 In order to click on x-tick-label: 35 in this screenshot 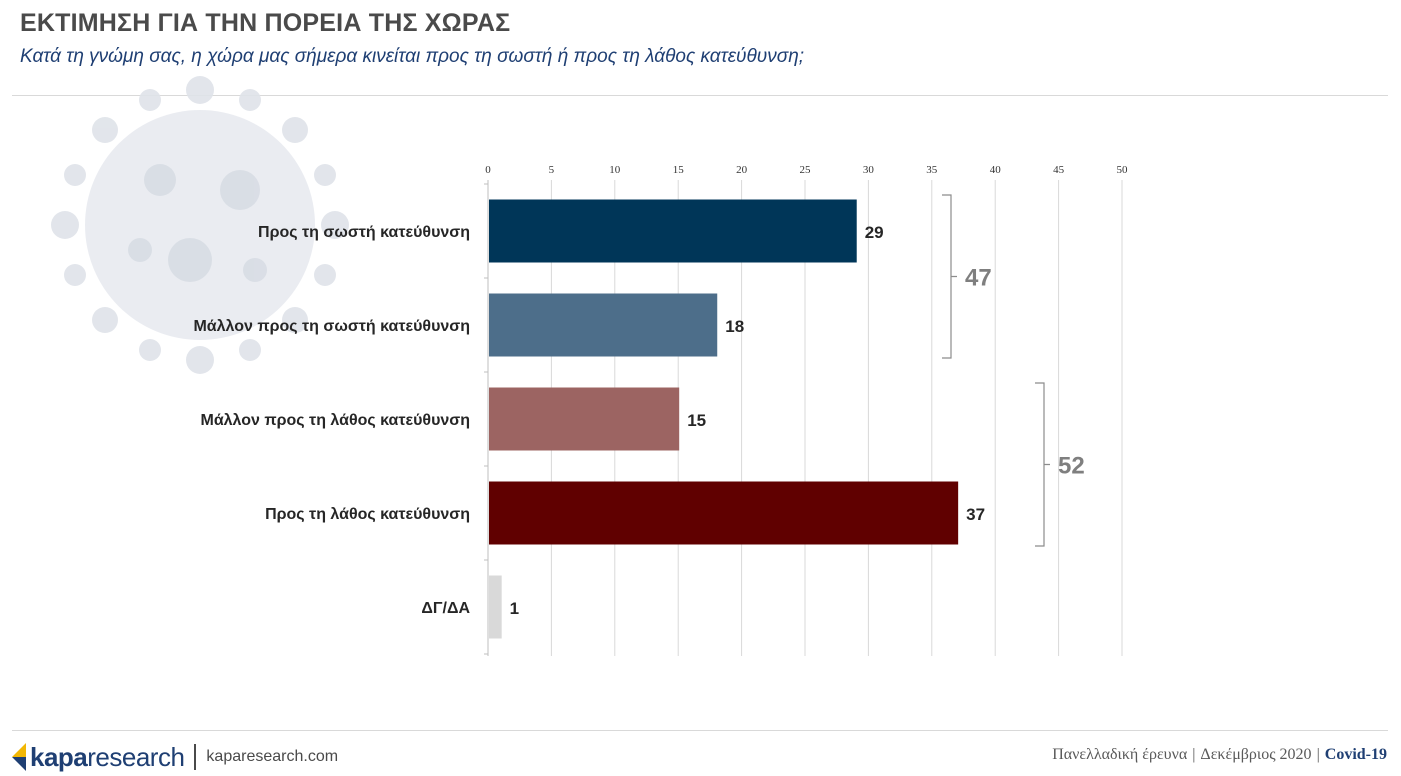, I will do `click(932, 170)`.